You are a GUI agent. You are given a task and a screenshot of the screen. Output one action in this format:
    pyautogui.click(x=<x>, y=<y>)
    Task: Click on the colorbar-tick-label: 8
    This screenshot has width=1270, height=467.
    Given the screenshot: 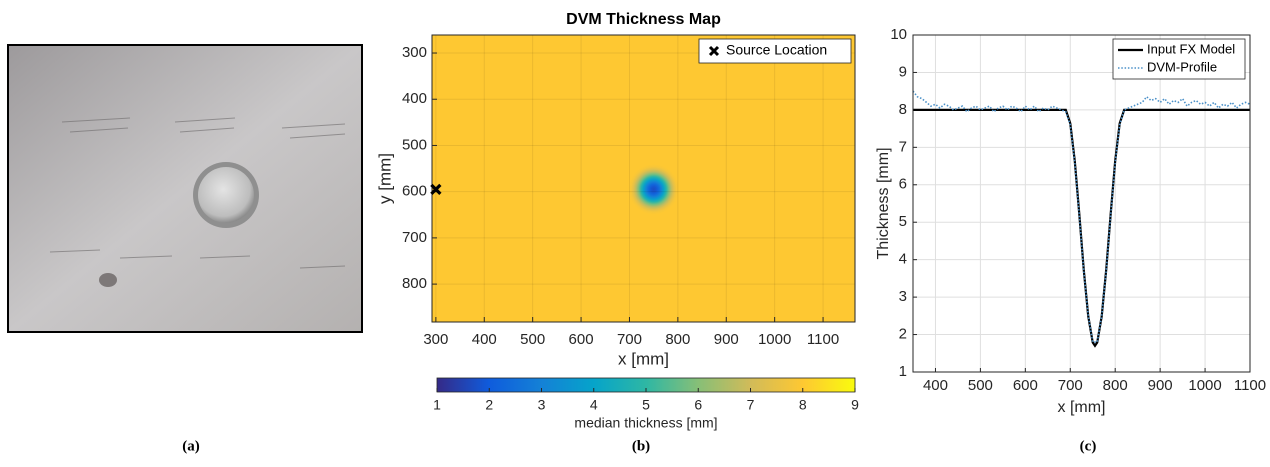 What is the action you would take?
    pyautogui.click(x=803, y=405)
    